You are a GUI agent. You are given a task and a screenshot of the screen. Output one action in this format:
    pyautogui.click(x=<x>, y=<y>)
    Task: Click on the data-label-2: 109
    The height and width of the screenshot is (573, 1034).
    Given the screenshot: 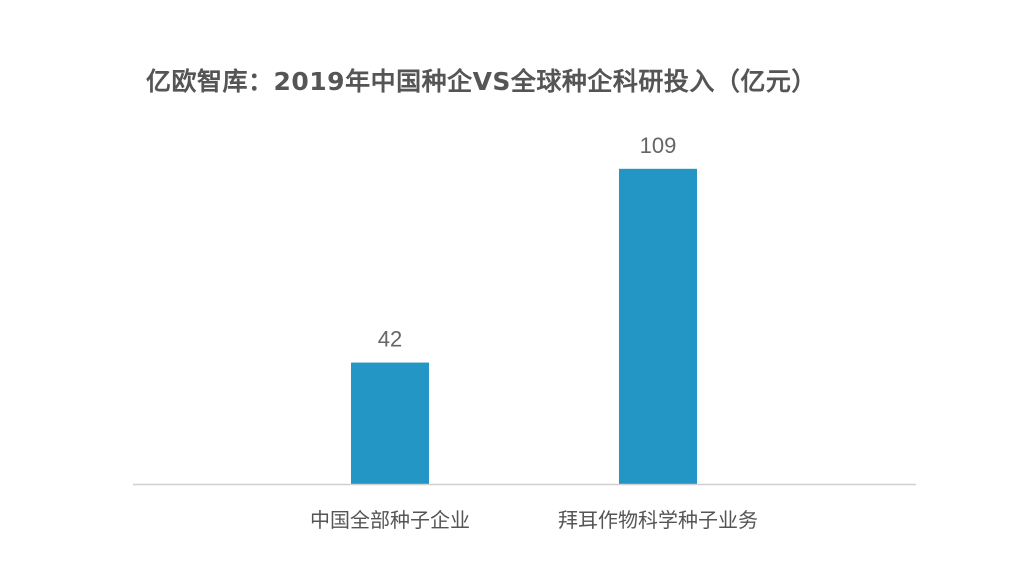 What is the action you would take?
    pyautogui.click(x=658, y=145)
    